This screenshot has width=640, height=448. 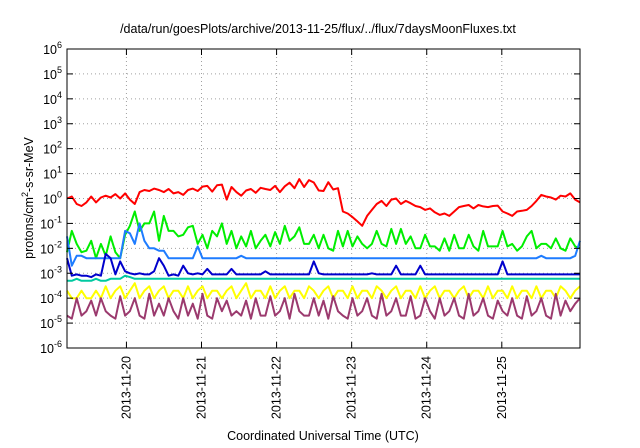 I want to click on y-tick-exponent: 0, so click(x=59, y=195).